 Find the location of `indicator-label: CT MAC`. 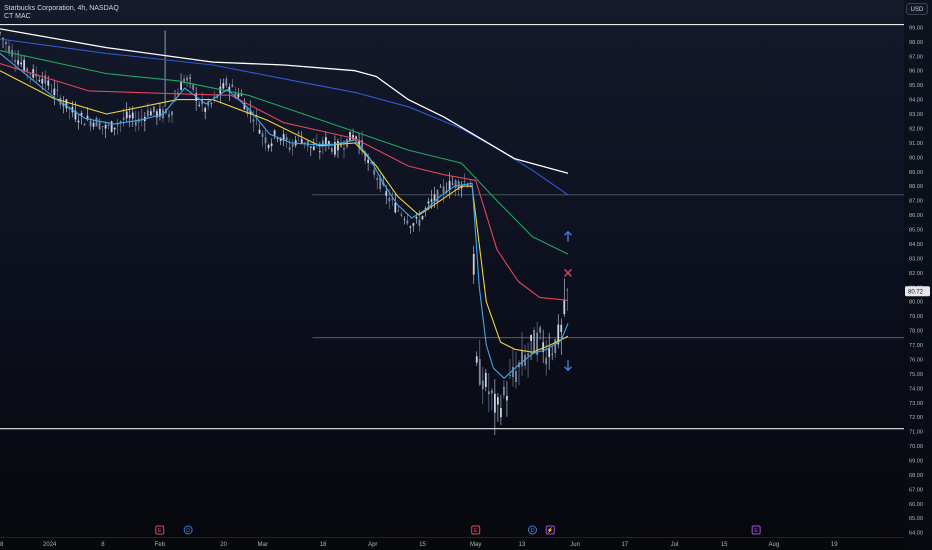

indicator-label: CT MAC is located at coordinates (17, 16).